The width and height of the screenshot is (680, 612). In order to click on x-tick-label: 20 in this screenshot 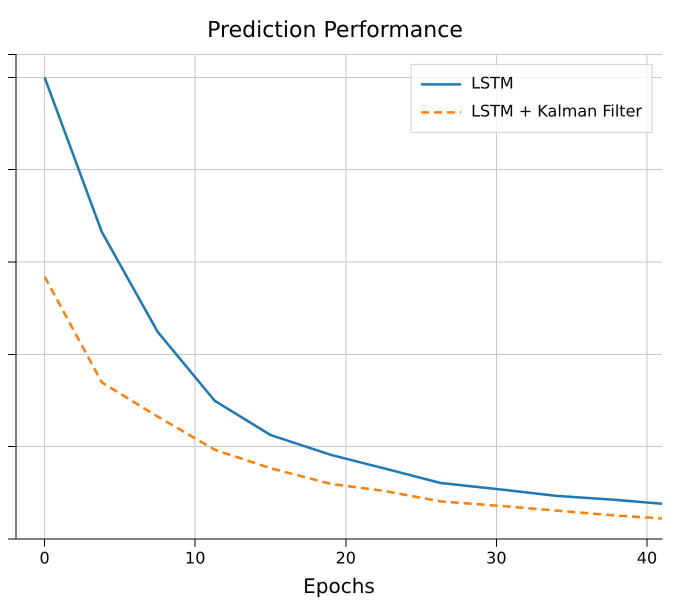, I will do `click(346, 558)`.